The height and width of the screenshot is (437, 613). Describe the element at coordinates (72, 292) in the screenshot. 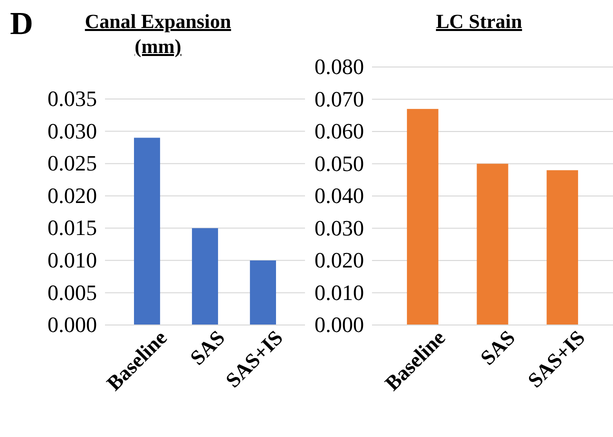

I see `y-tick-label: 0.005` at that location.